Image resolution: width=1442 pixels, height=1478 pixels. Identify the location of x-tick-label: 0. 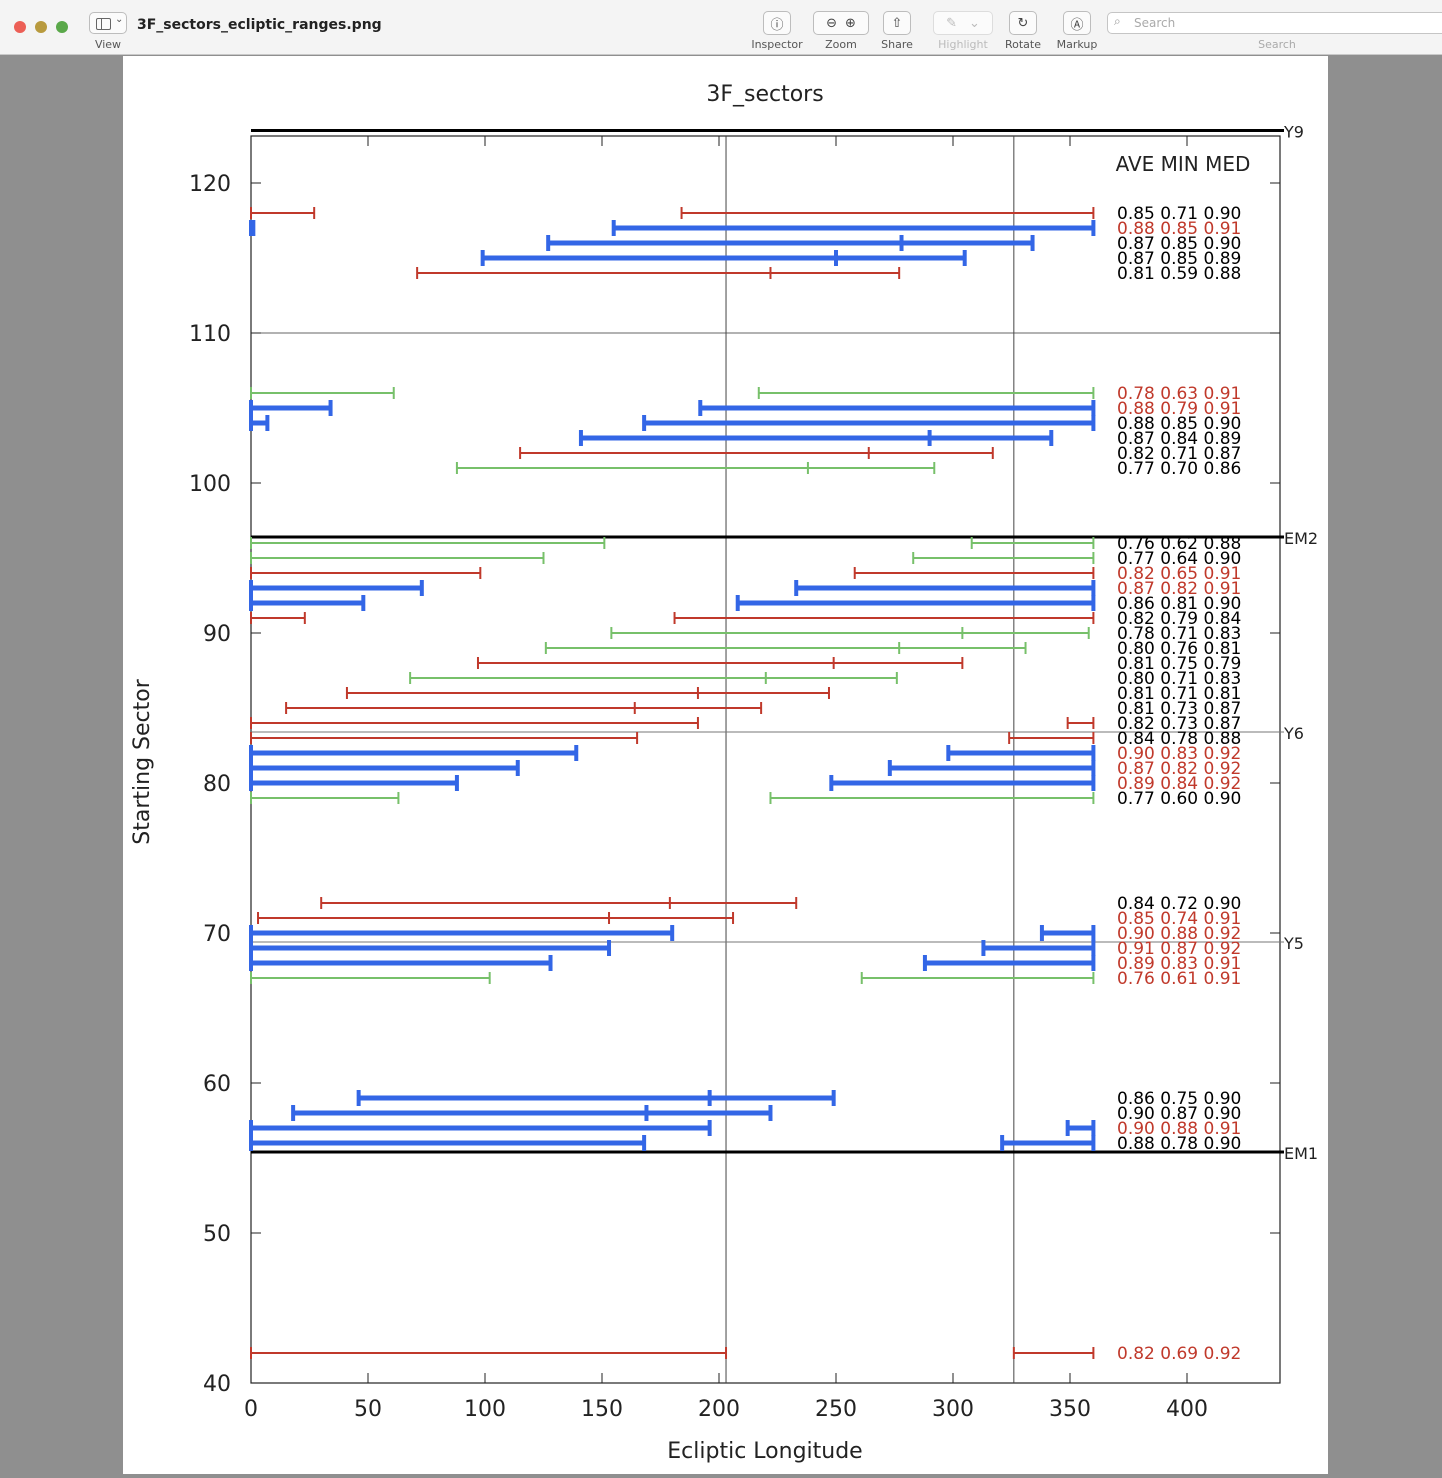
(251, 1409).